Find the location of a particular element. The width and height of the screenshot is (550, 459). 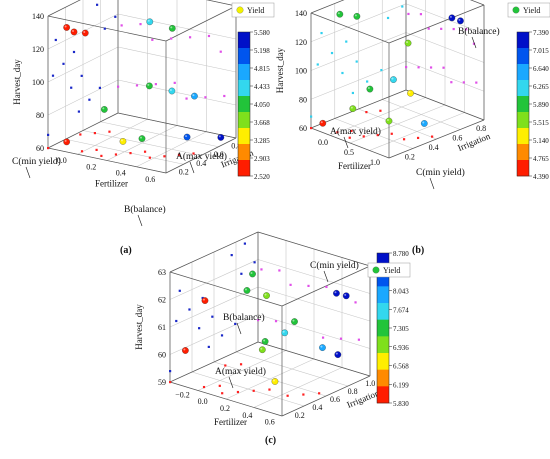

x-tick-label: 0.2 is located at coordinates (225, 408).